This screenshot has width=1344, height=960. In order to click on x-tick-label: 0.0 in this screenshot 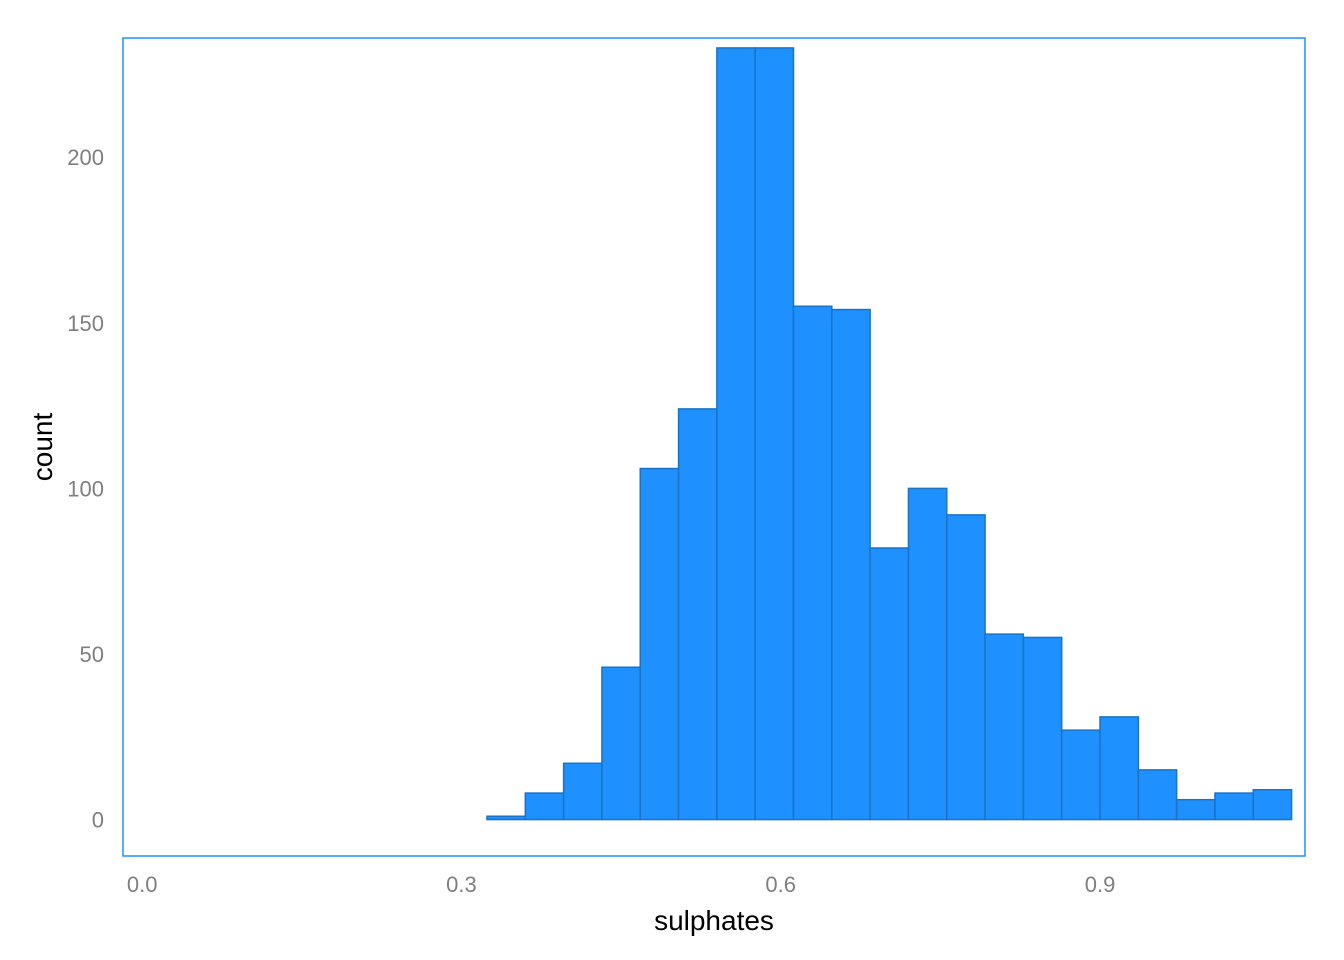, I will do `click(142, 884)`.